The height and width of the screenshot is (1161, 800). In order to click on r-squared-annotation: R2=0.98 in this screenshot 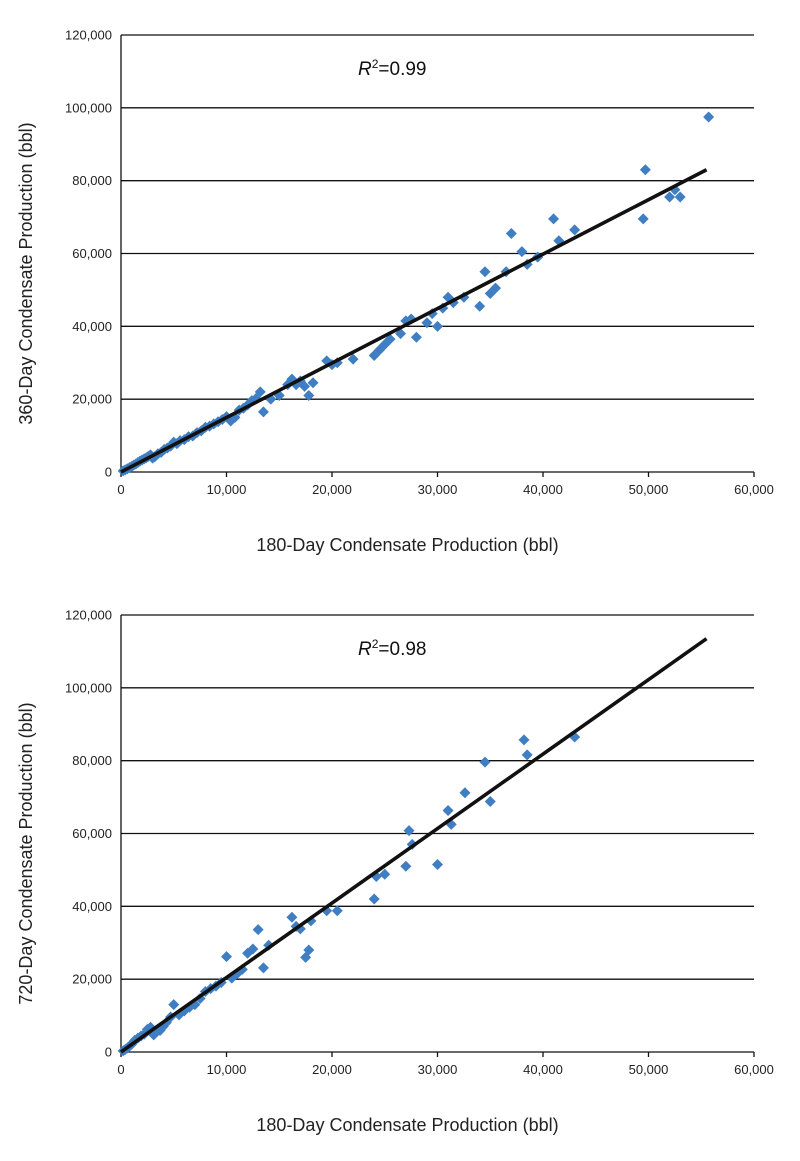, I will do `click(392, 648)`.